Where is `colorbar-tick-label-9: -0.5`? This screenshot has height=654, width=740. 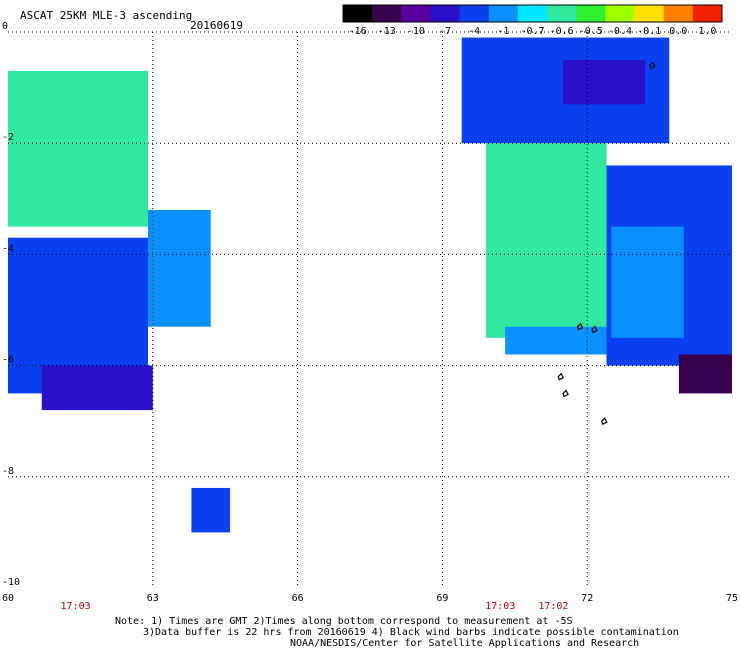
colorbar-tick-label-9: -0.5 is located at coordinates (591, 31).